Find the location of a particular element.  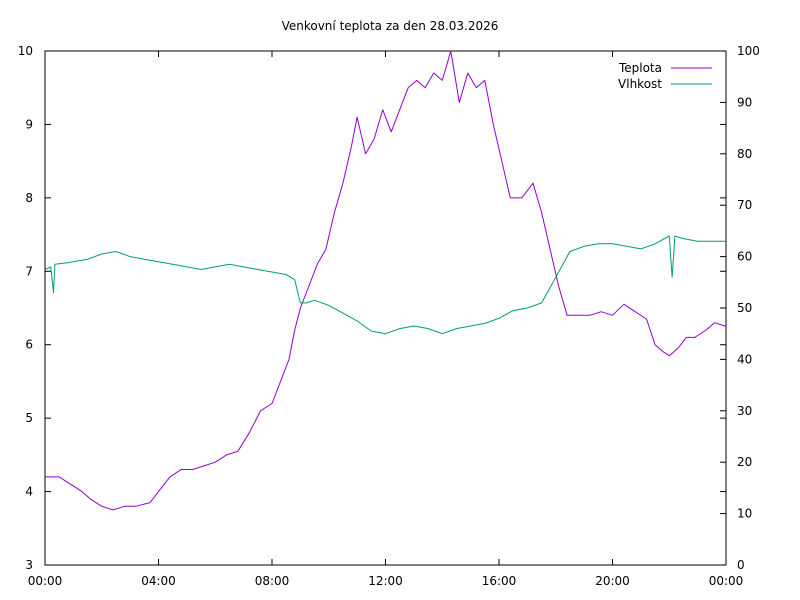

right-tick-label: 50 is located at coordinates (744, 308).